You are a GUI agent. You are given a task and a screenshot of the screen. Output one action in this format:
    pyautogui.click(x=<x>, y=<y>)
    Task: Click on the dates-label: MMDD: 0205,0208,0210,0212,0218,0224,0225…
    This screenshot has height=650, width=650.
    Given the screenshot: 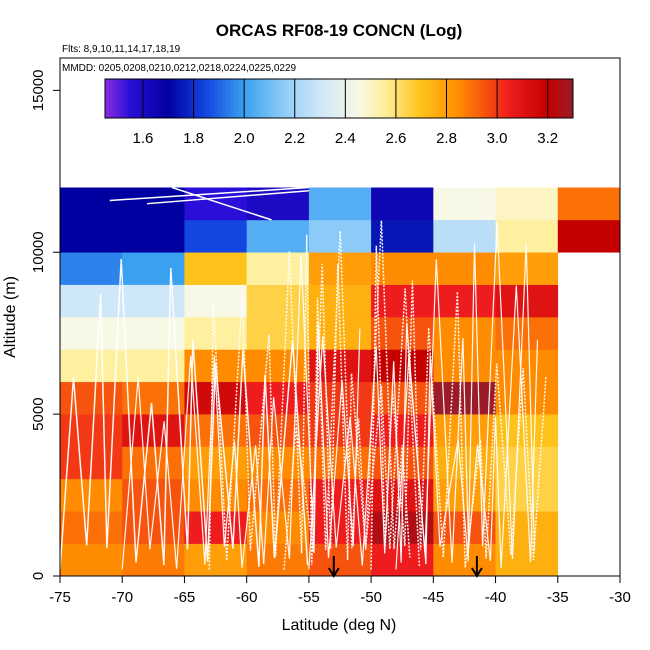 What is the action you would take?
    pyautogui.click(x=179, y=68)
    